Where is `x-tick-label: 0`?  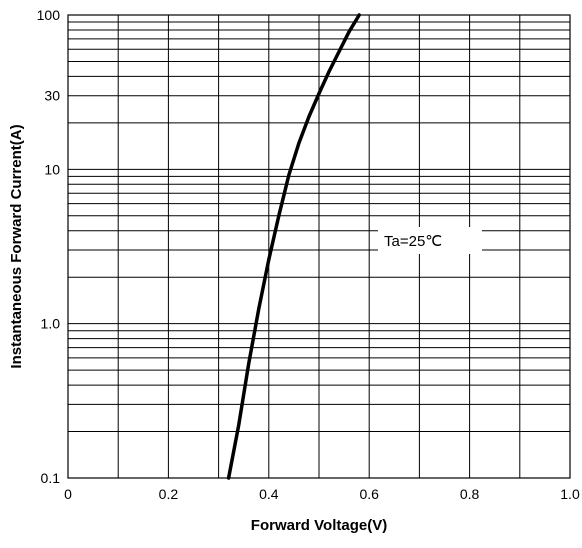
x-tick-label: 0 is located at coordinates (68, 494).